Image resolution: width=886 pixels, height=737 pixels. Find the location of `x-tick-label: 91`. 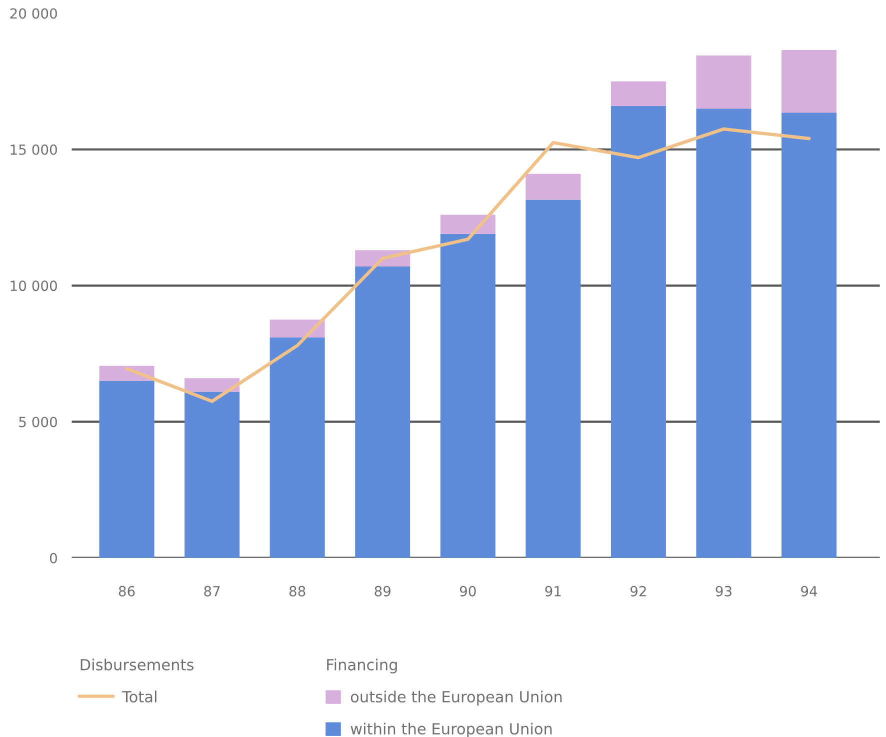

x-tick-label: 91 is located at coordinates (553, 591).